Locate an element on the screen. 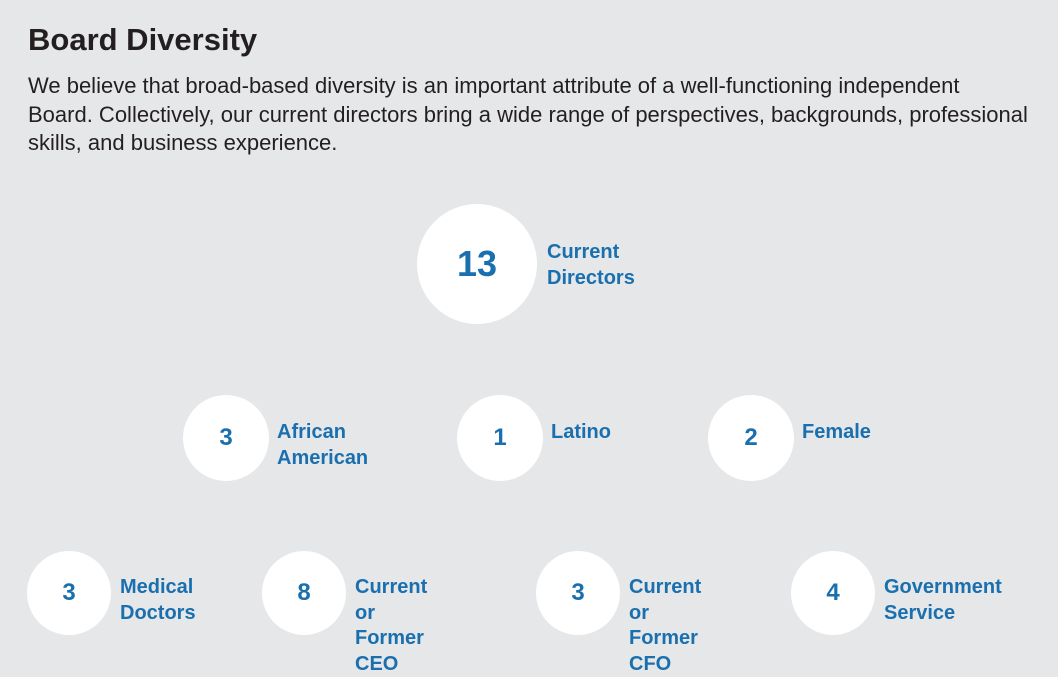 The image size is (1058, 677). stat-label: Current Directors is located at coordinates (591, 265).